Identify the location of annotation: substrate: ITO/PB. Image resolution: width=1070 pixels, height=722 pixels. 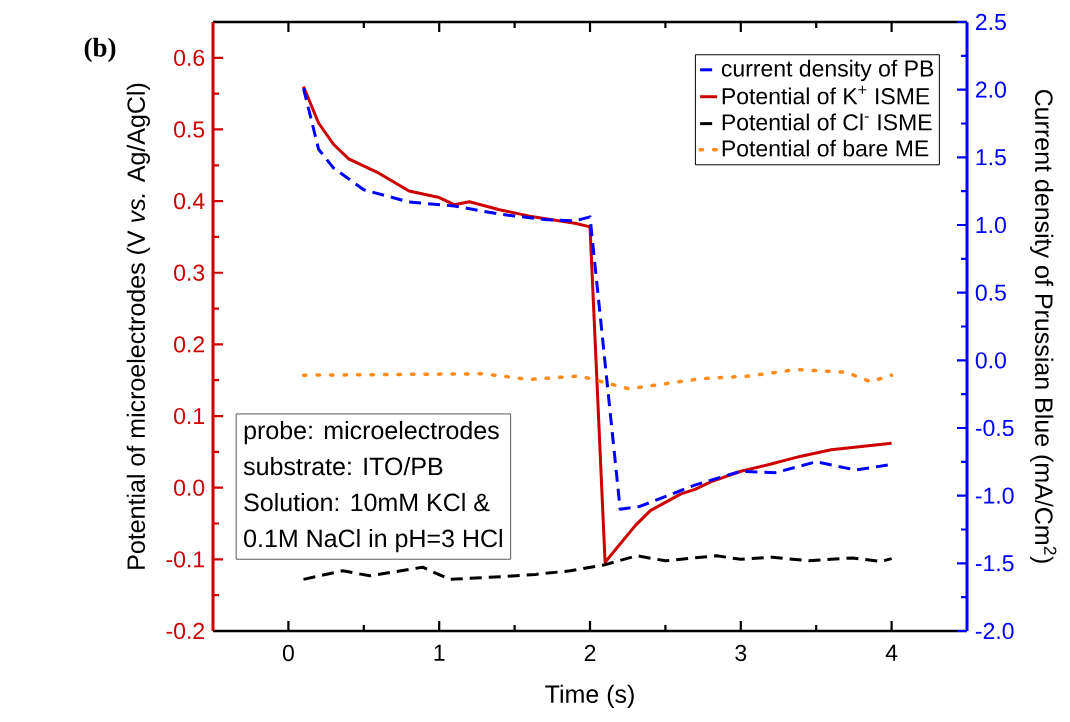
(343, 466).